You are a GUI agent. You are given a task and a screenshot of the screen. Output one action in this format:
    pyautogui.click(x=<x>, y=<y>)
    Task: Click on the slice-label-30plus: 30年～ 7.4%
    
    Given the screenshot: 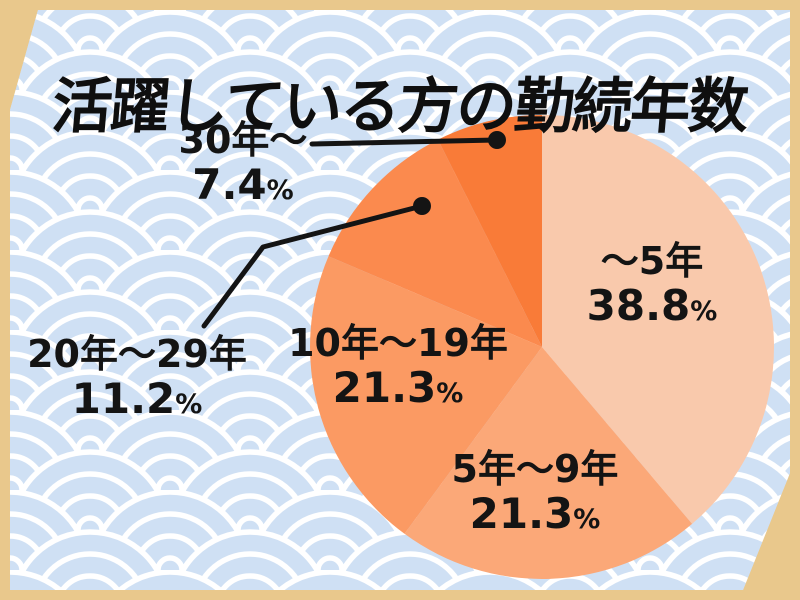 What is the action you would take?
    pyautogui.click(x=243, y=163)
    